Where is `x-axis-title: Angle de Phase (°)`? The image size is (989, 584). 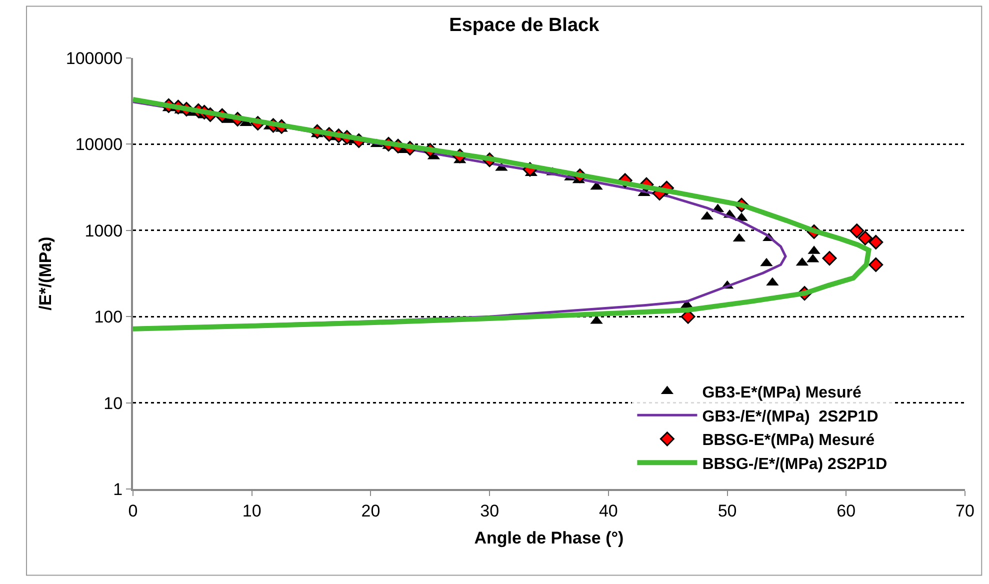
x-axis-title: Angle de Phase (°) is located at coordinates (549, 538).